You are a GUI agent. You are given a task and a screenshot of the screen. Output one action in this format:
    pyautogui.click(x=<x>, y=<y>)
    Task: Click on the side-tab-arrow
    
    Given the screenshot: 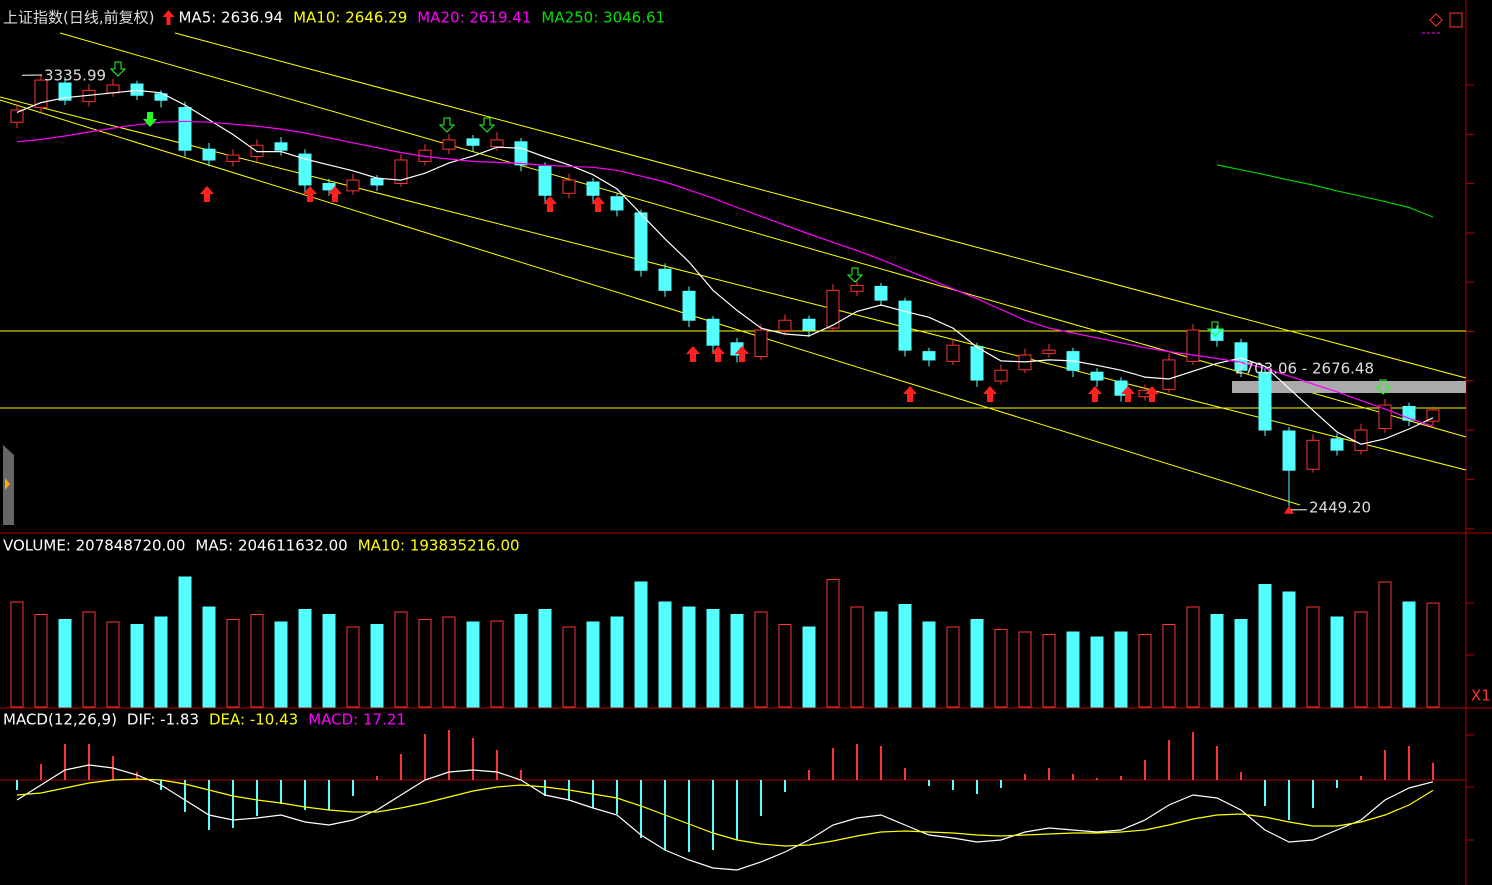 What is the action you would take?
    pyautogui.click(x=7, y=484)
    